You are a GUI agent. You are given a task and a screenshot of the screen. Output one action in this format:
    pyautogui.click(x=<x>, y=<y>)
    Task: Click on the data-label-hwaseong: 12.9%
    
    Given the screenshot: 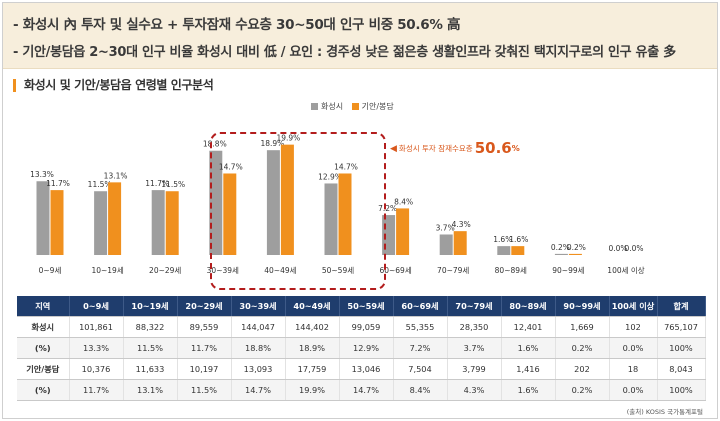 What is the action you would take?
    pyautogui.click(x=330, y=176)
    